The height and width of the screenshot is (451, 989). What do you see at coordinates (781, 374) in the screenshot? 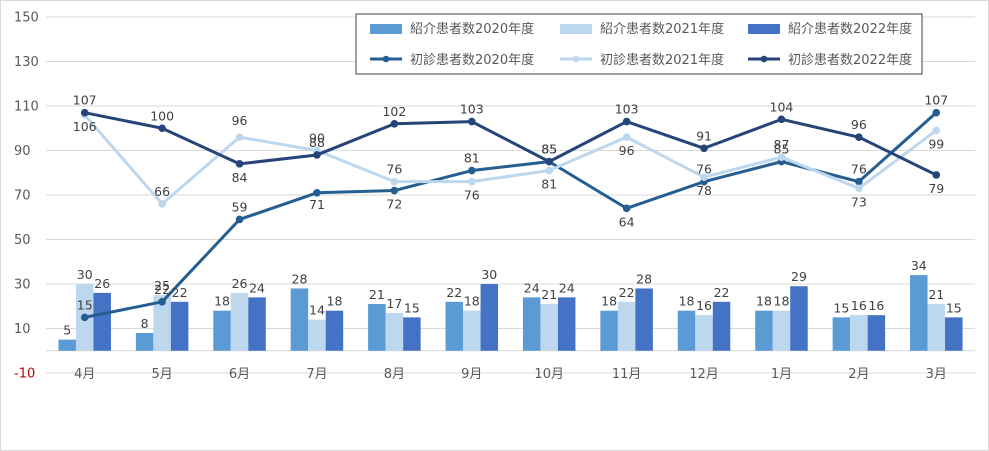
I see `x-tick-label: 1月` at bounding box center [781, 374].